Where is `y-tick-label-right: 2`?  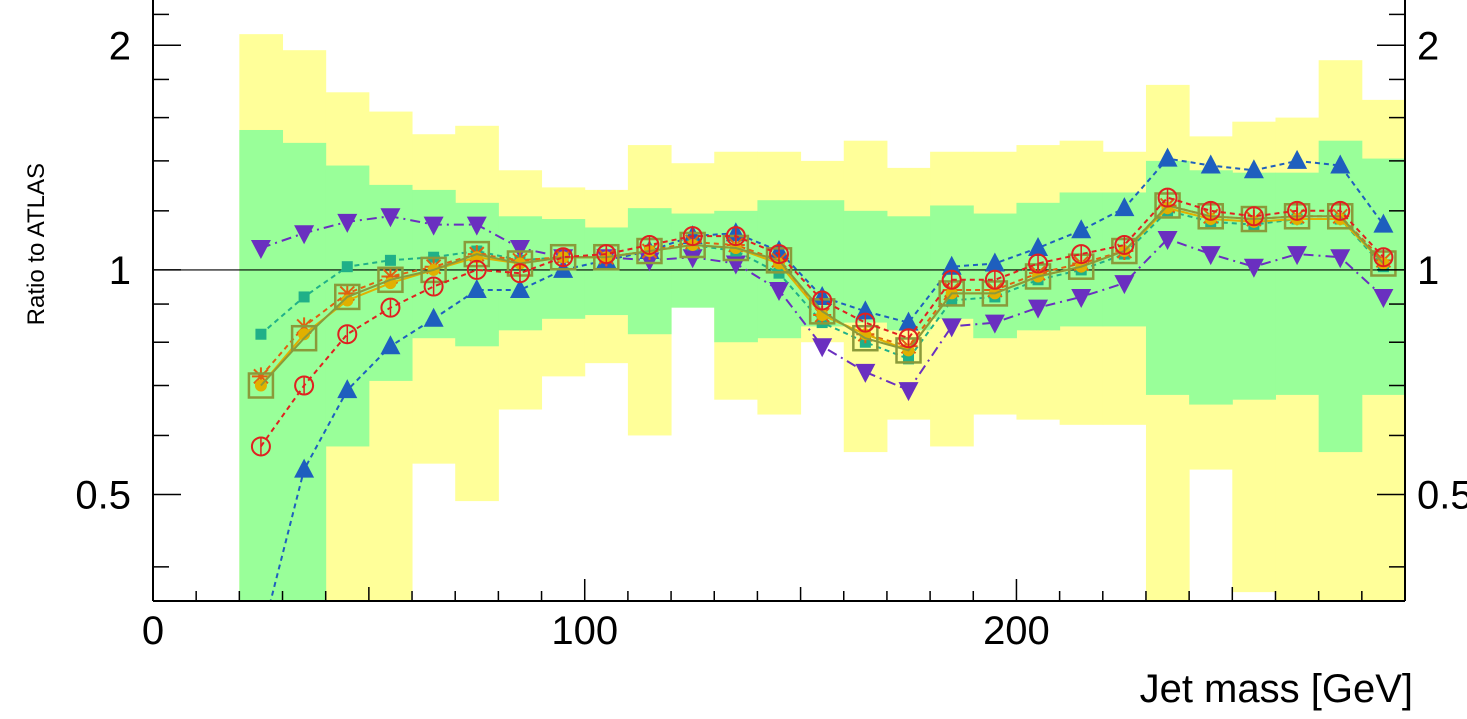
y-tick-label-right: 2 is located at coordinates (1428, 46).